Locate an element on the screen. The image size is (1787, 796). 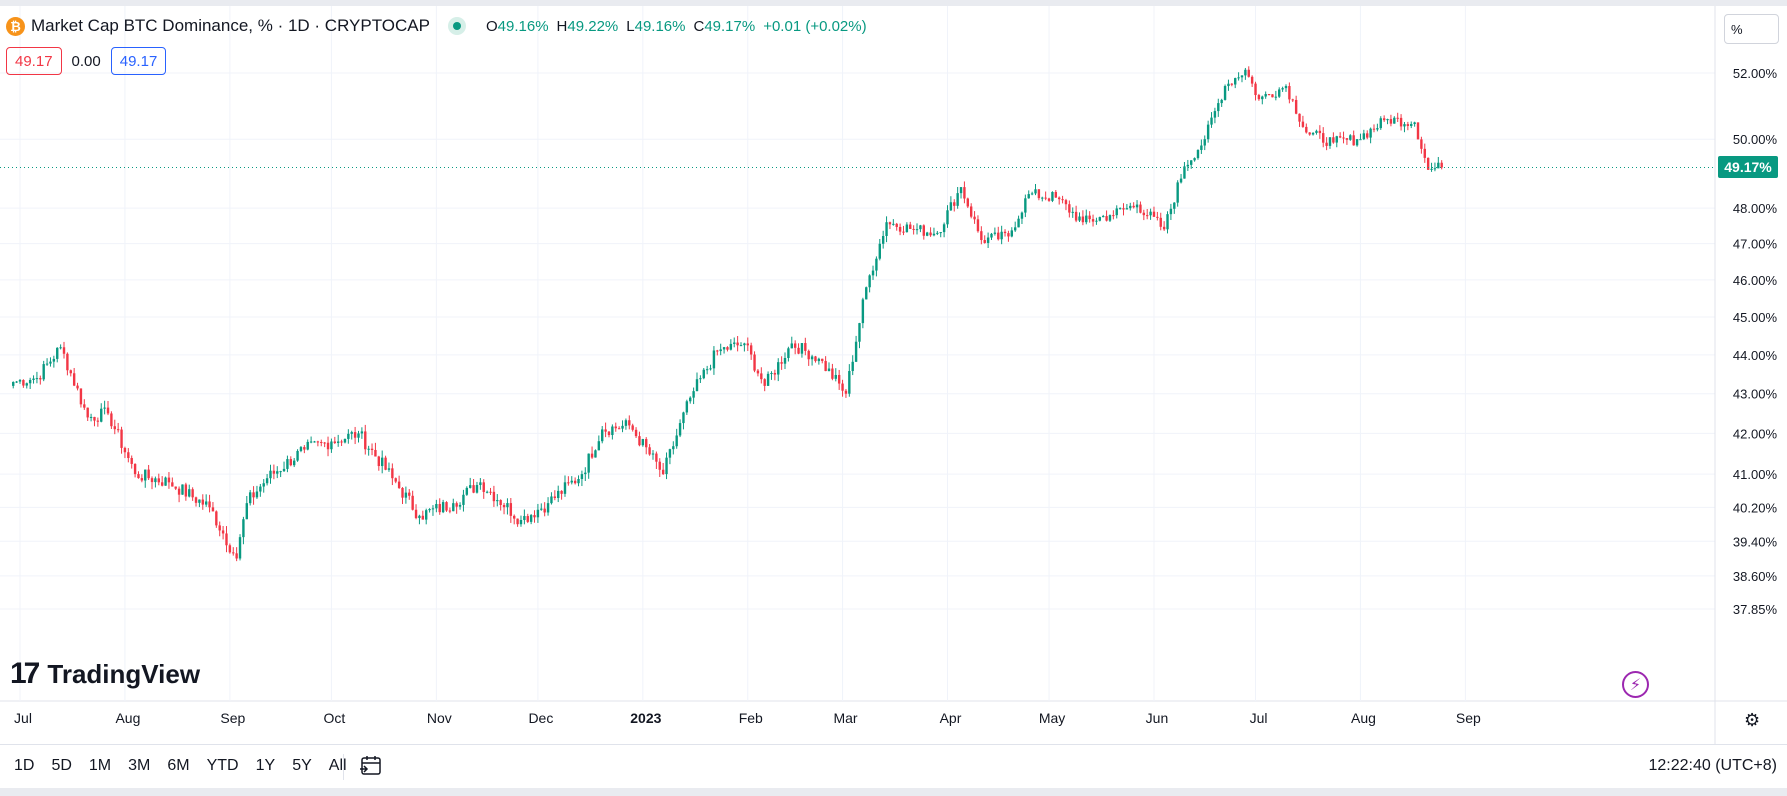
tradingview-watermark: 17 TradingView is located at coordinates (105, 674).